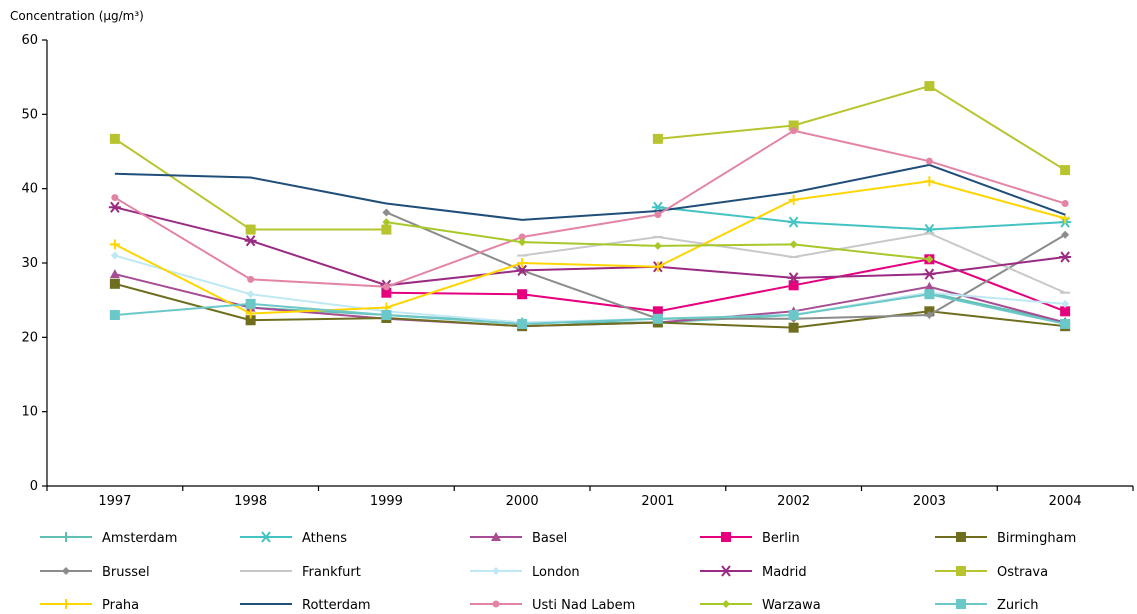 The height and width of the screenshot is (614, 1137). I want to click on legend-marker-athens, so click(266, 537).